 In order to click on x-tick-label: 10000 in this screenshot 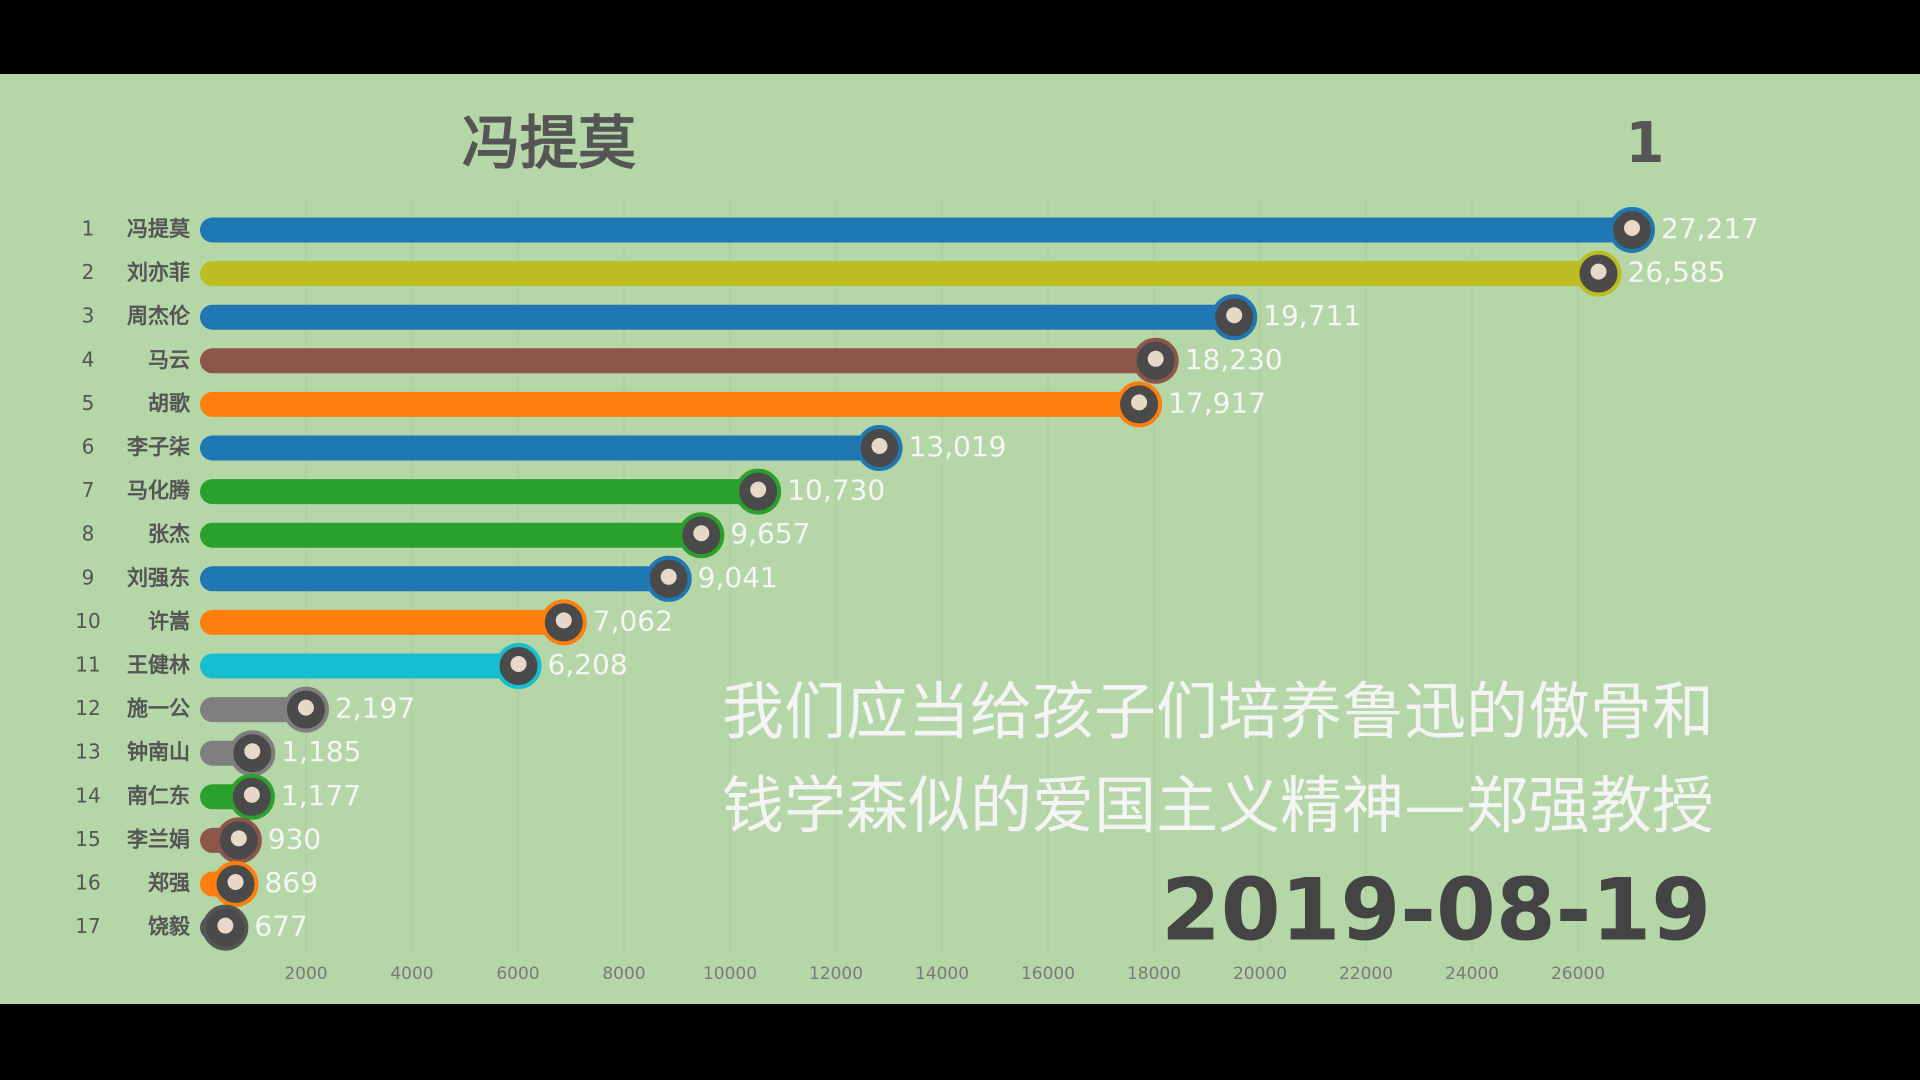, I will do `click(730, 974)`.